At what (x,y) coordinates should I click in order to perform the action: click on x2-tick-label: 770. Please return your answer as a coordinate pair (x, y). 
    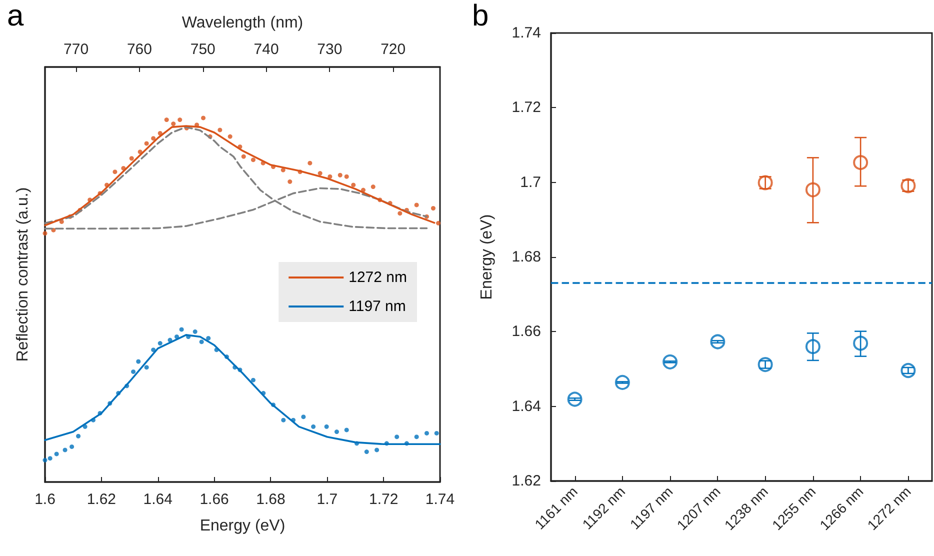
    Looking at the image, I should click on (76, 49).